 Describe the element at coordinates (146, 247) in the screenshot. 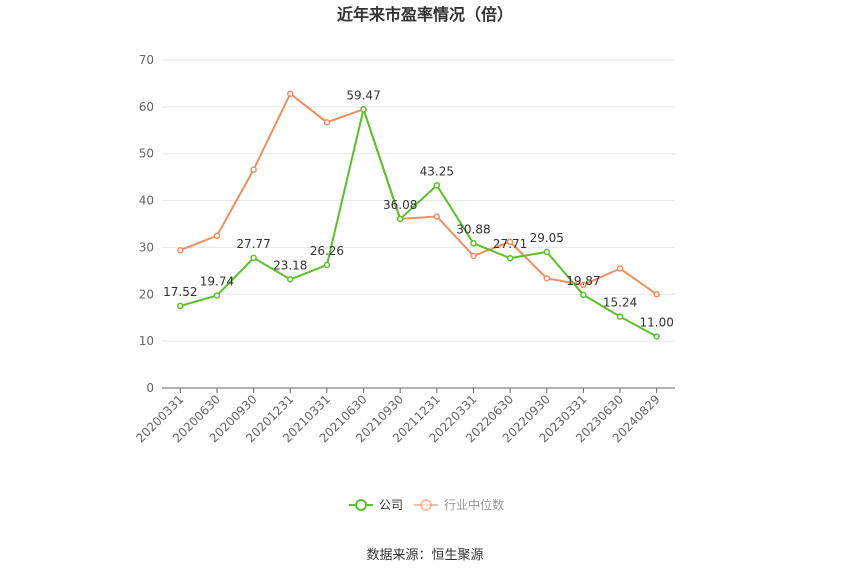

I see `y-tick-label-30: 30` at that location.